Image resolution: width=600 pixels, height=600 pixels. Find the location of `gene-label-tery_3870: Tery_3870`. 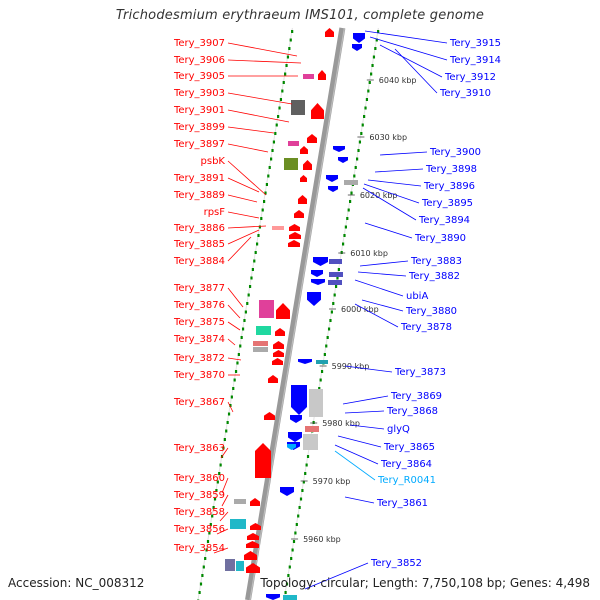

gene-label-tery_3870: Tery_3870 is located at coordinates (199, 375).